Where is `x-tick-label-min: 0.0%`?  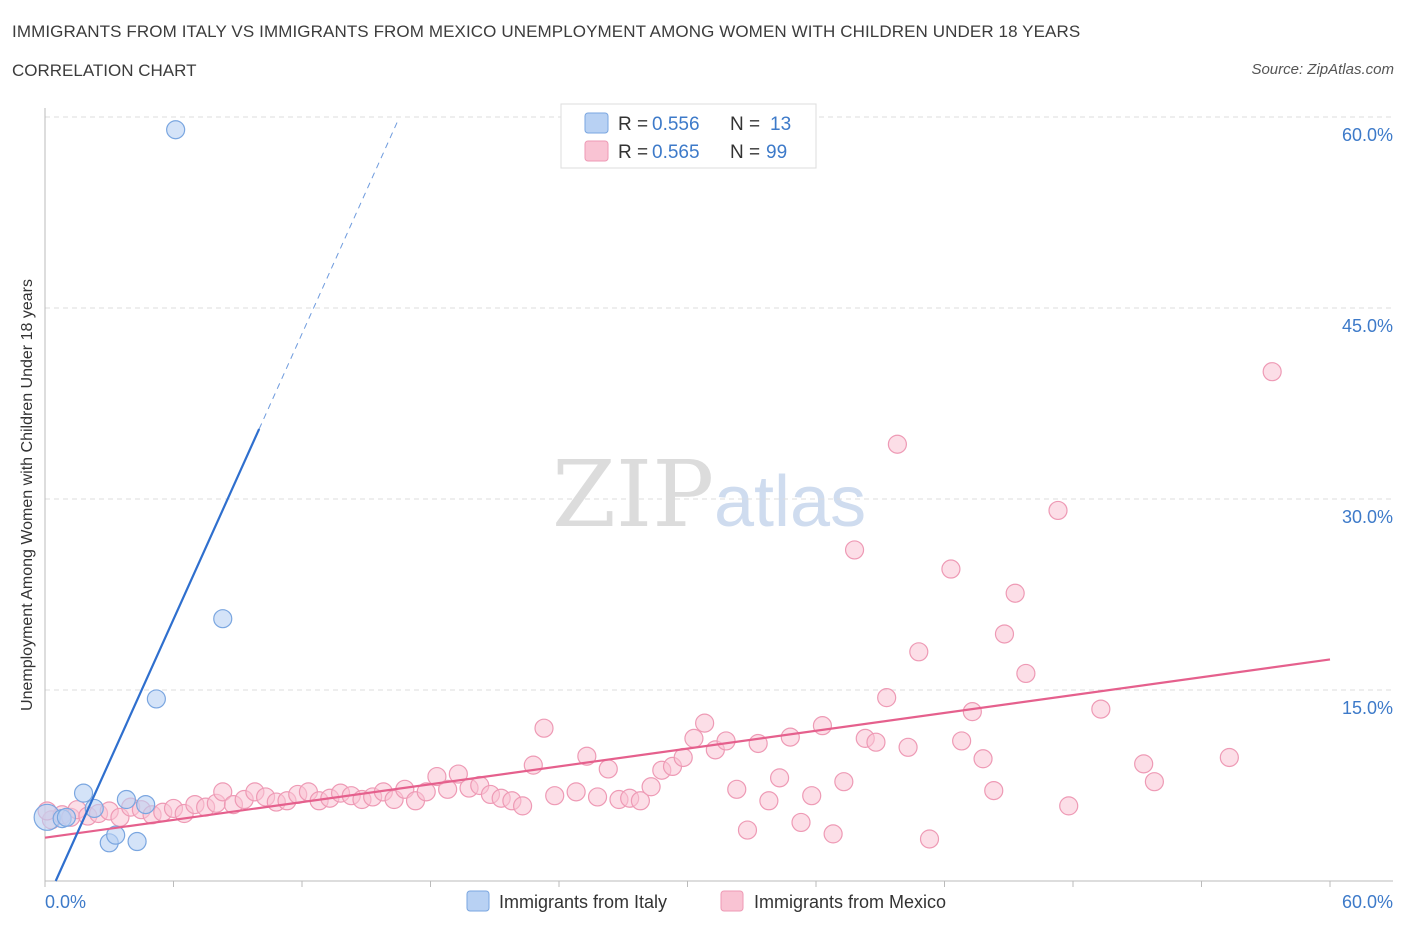
x-tick-label-min: 0.0% is located at coordinates (65, 902).